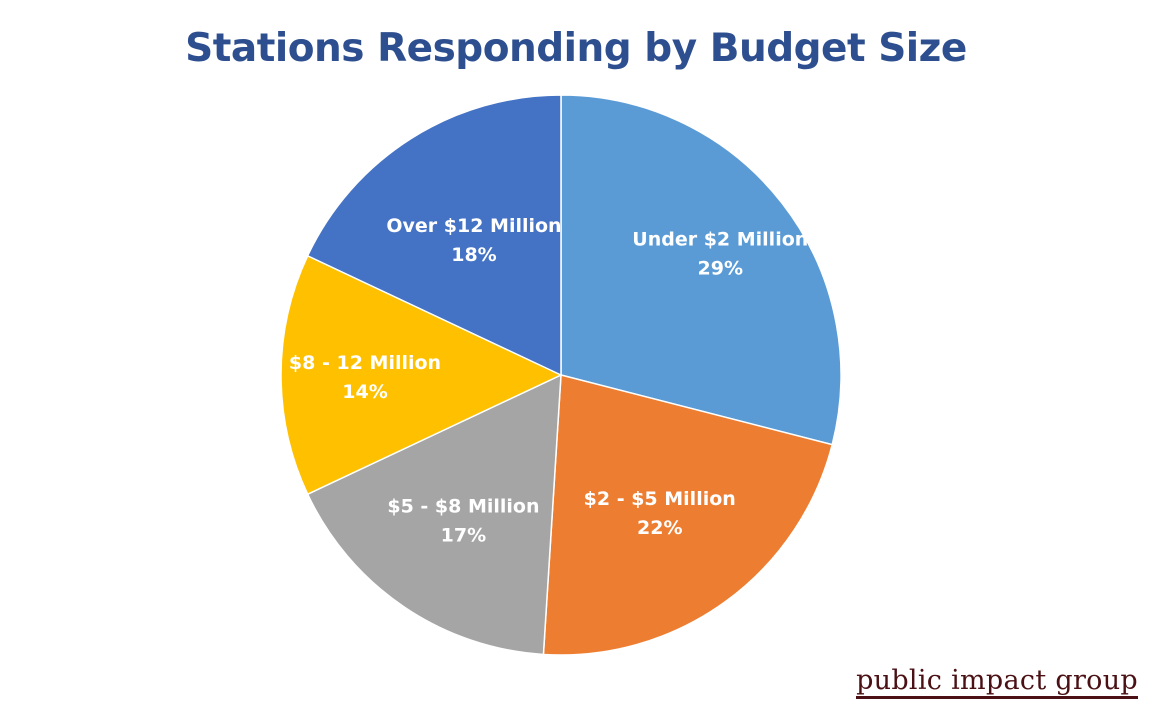 The image size is (1152, 717). Describe the element at coordinates (463, 507) in the screenshot. I see `slice-category-label: $5 - $8 Million` at that location.